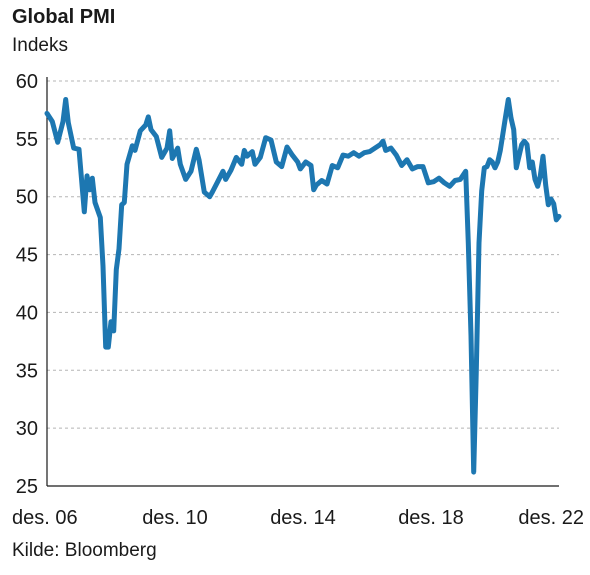 This screenshot has height=575, width=590. I want to click on x-tick-label-4: des. 22, so click(551, 518).